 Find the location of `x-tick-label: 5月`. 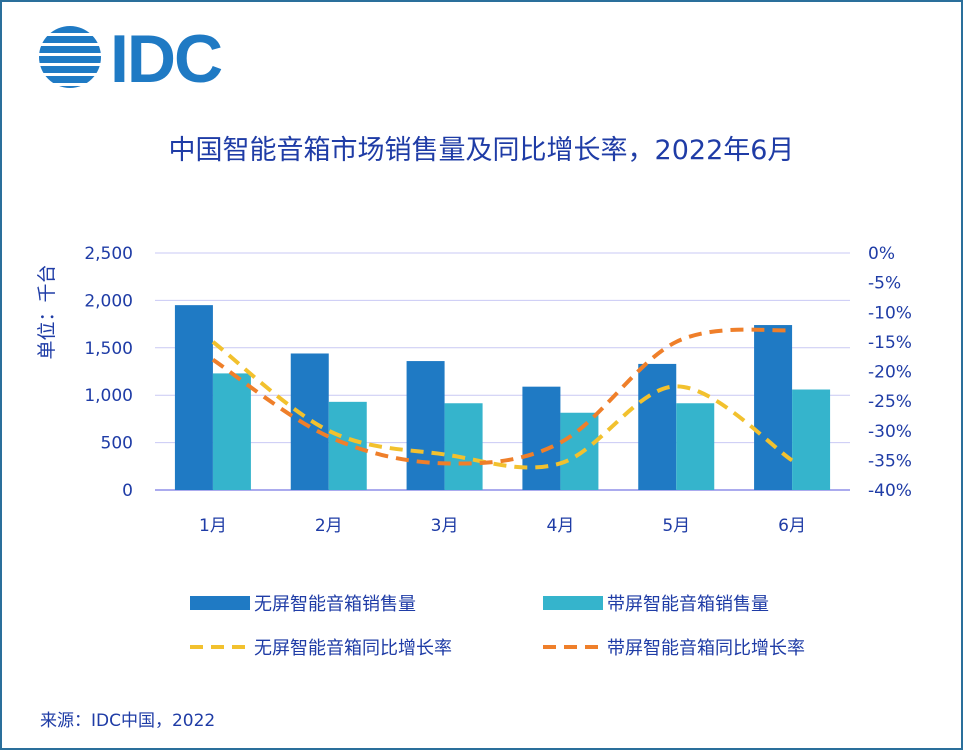

x-tick-label: 5月 is located at coordinates (676, 526).